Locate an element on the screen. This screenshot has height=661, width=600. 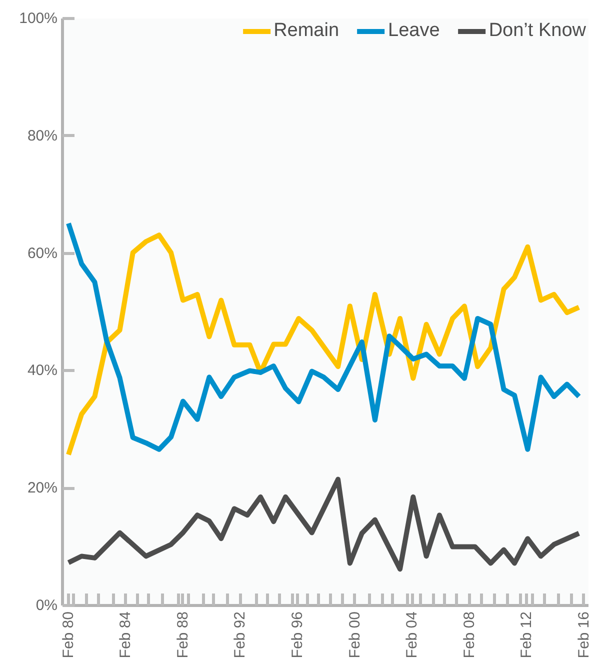
legend-label: Leave is located at coordinates (414, 31).